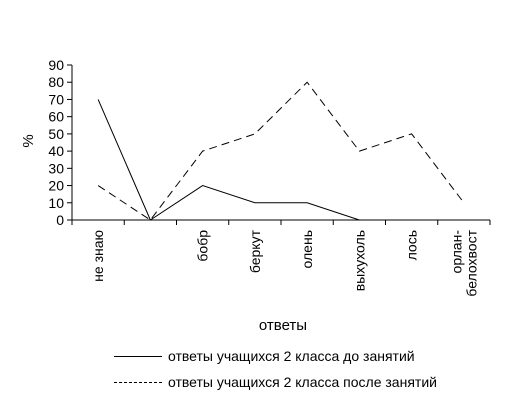 The image size is (510, 404). Describe the element at coordinates (98, 256) in the screenshot. I see `x-tick-label: не знаю` at that location.